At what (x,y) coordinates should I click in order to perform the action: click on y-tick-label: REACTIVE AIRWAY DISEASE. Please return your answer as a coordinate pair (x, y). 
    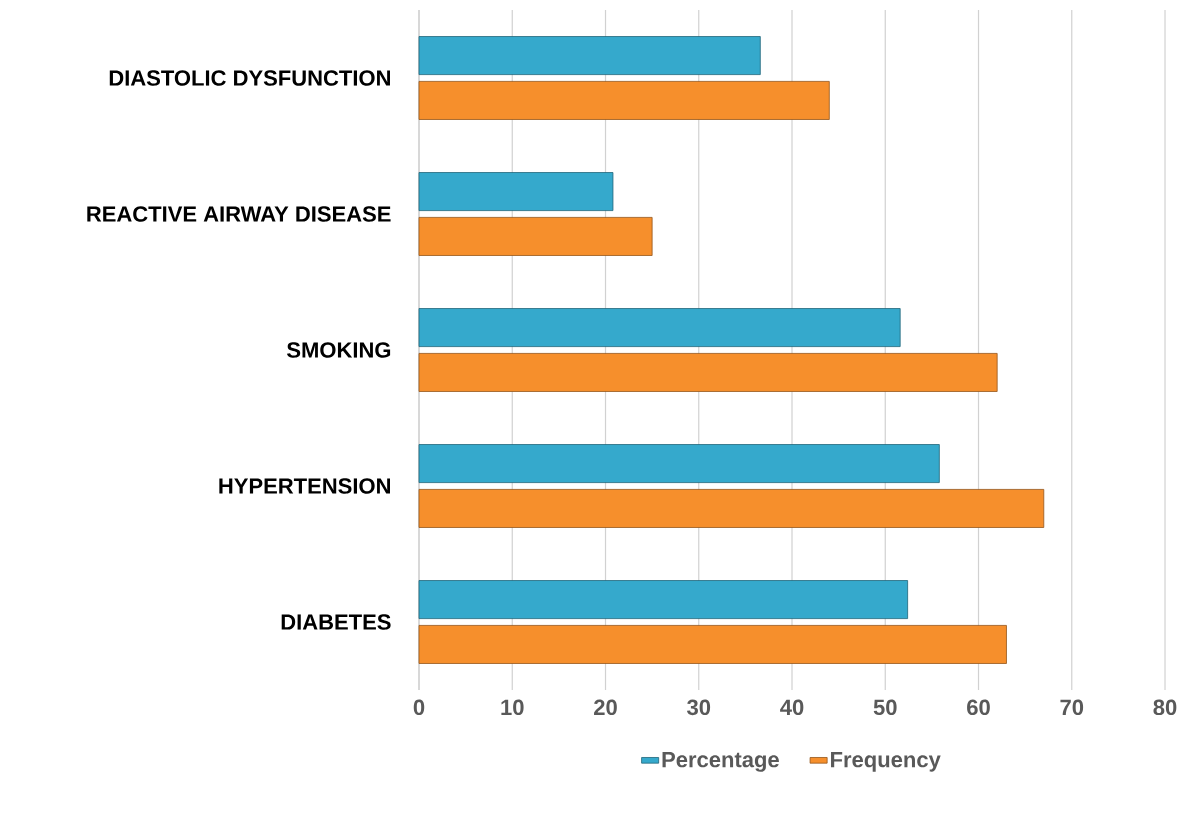
    Looking at the image, I should click on (239, 214).